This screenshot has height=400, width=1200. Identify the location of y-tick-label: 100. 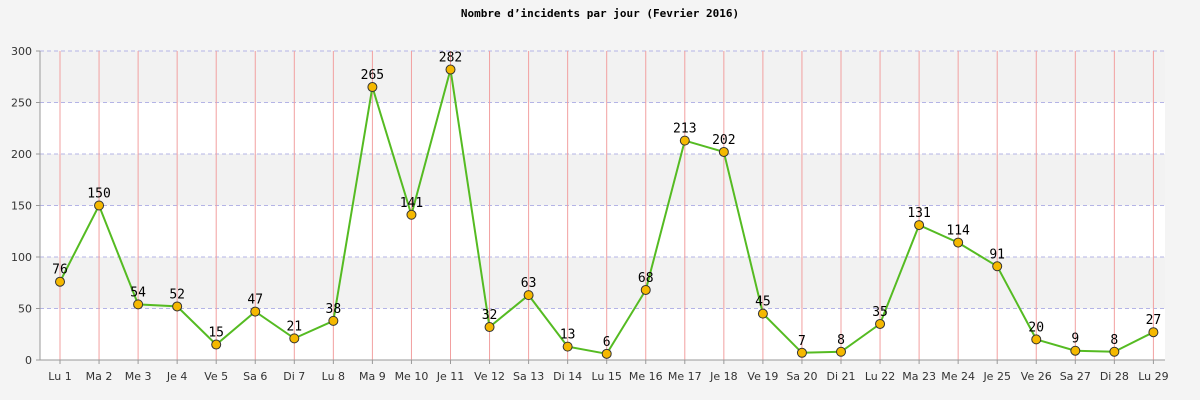
(21, 257).